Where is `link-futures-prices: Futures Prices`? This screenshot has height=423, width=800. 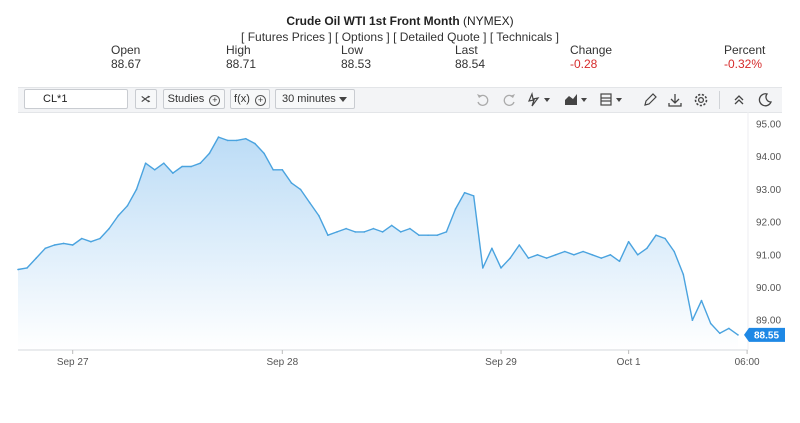
link-futures-prices: Futures Prices is located at coordinates (286, 37).